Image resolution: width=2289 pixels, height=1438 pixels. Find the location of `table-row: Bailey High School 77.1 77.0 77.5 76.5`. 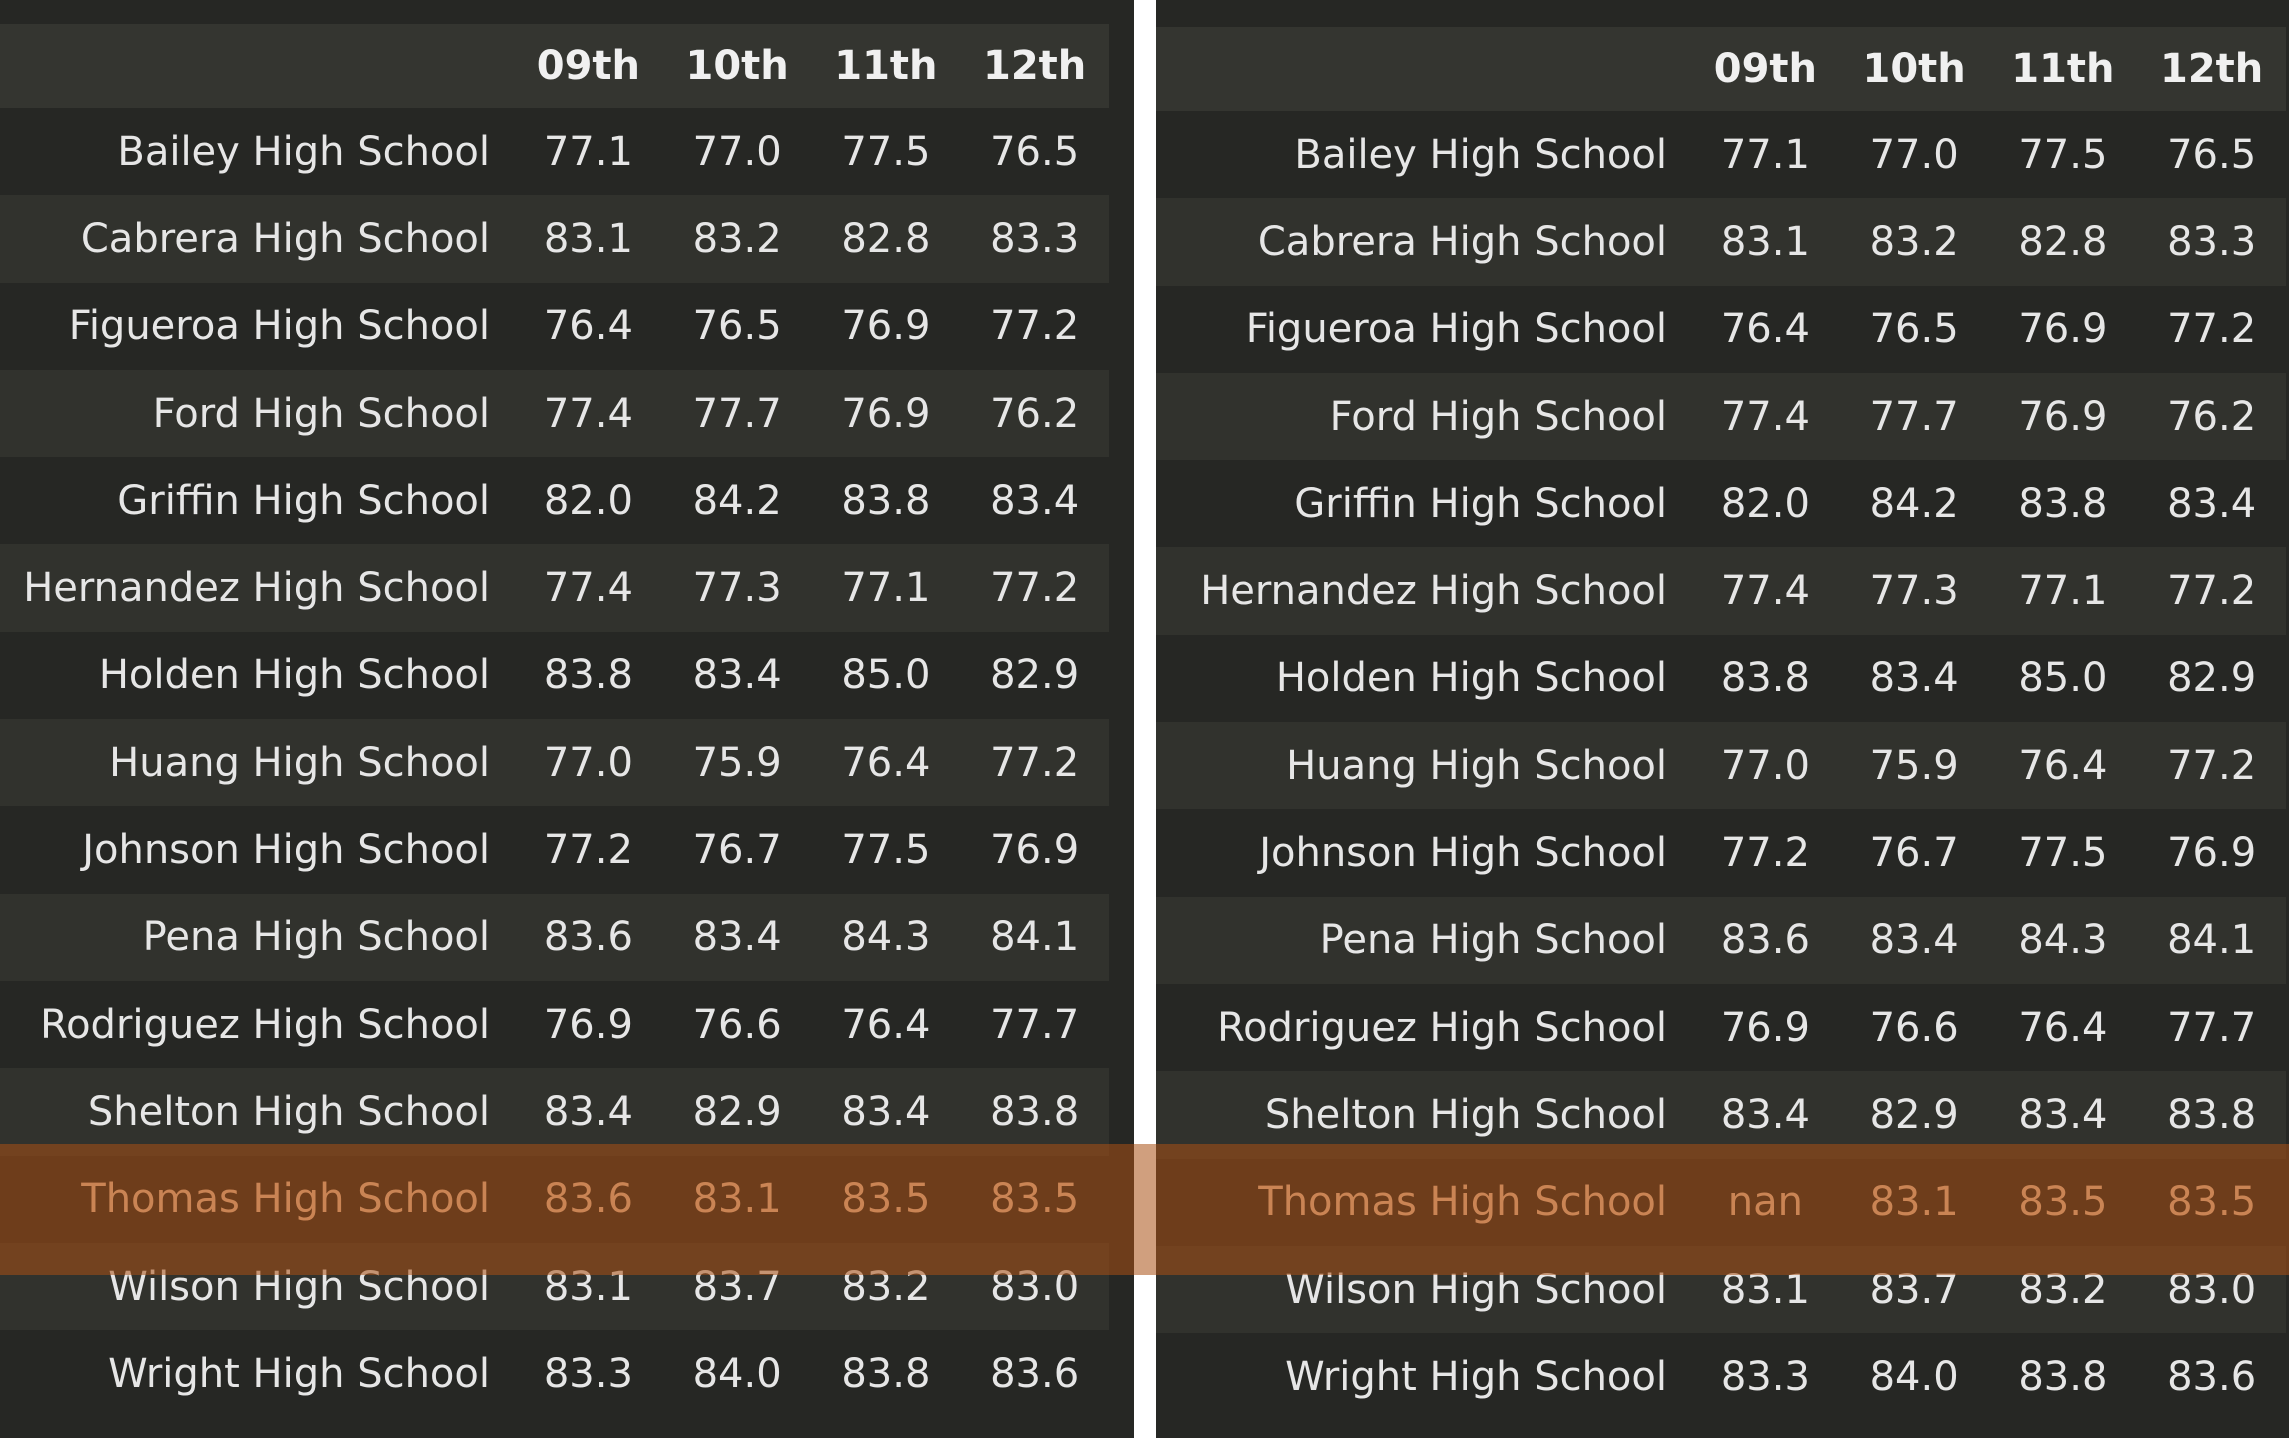

table-row: Bailey High School 77.1 77.0 77.5 76.5 is located at coordinates (554, 152).